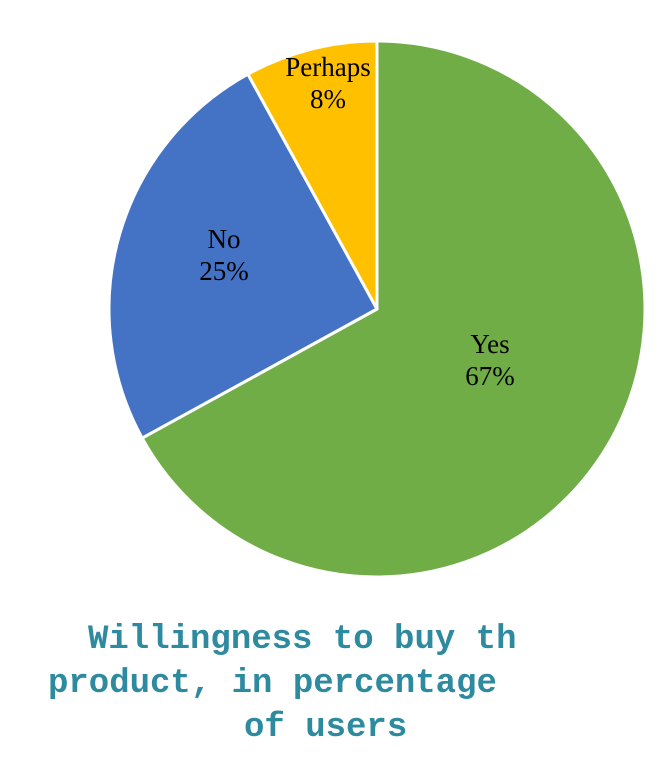 The height and width of the screenshot is (770, 664). I want to click on slice-category-label-perhaps: Perhaps, so click(327, 67).